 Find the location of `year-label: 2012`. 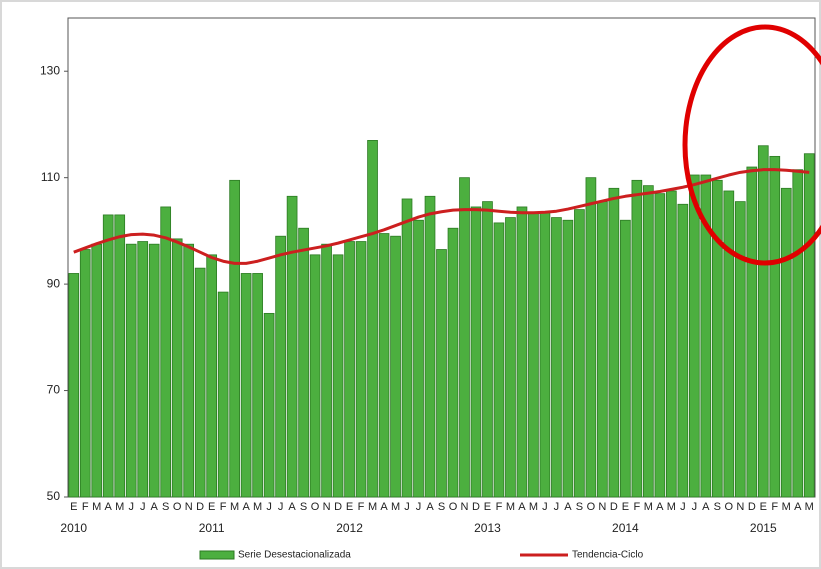

year-label: 2012 is located at coordinates (349, 528).